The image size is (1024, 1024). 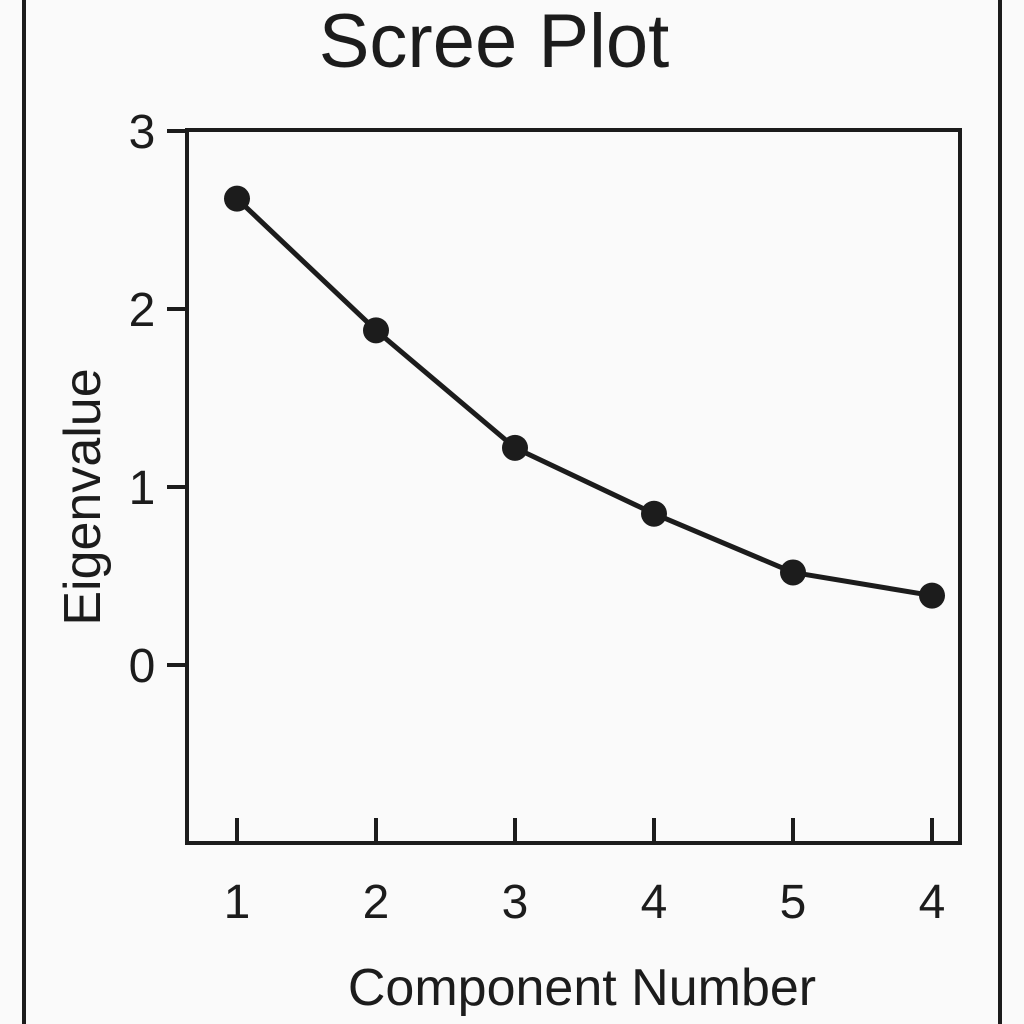 I want to click on chart-title: Scree Plot, so click(x=494, y=42).